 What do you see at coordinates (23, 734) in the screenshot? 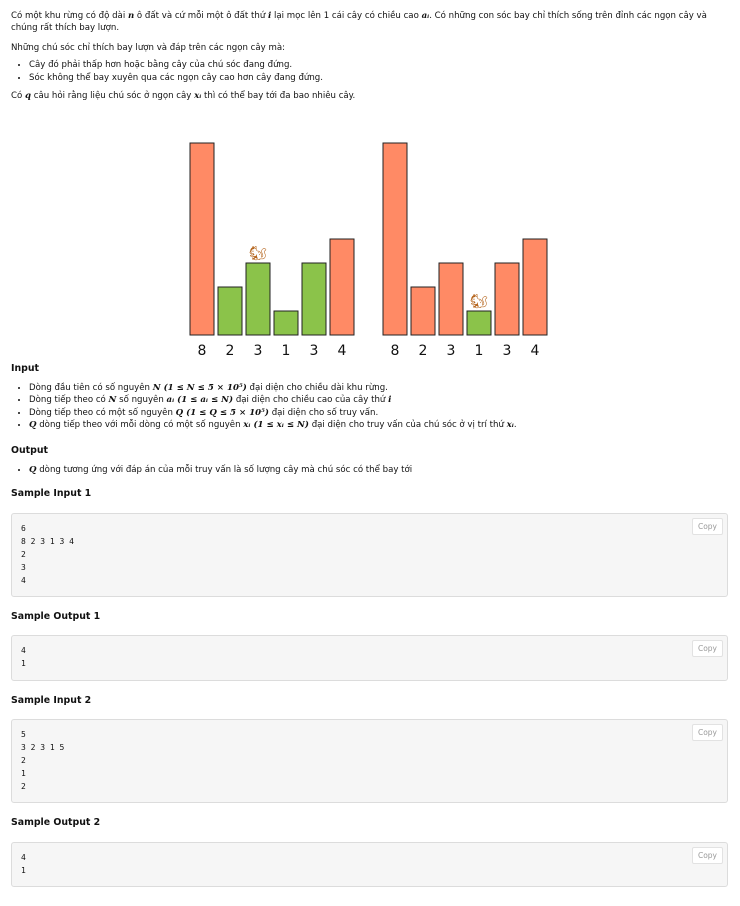
I see `code-line: 5` at bounding box center [23, 734].